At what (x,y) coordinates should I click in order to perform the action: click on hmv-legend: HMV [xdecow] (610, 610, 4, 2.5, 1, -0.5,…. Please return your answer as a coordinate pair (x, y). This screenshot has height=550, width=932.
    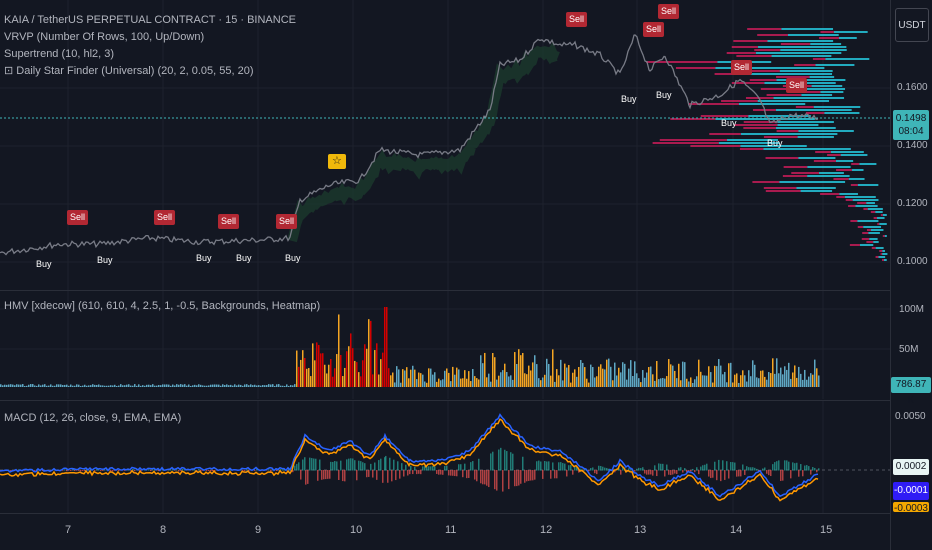
    Looking at the image, I should click on (162, 306).